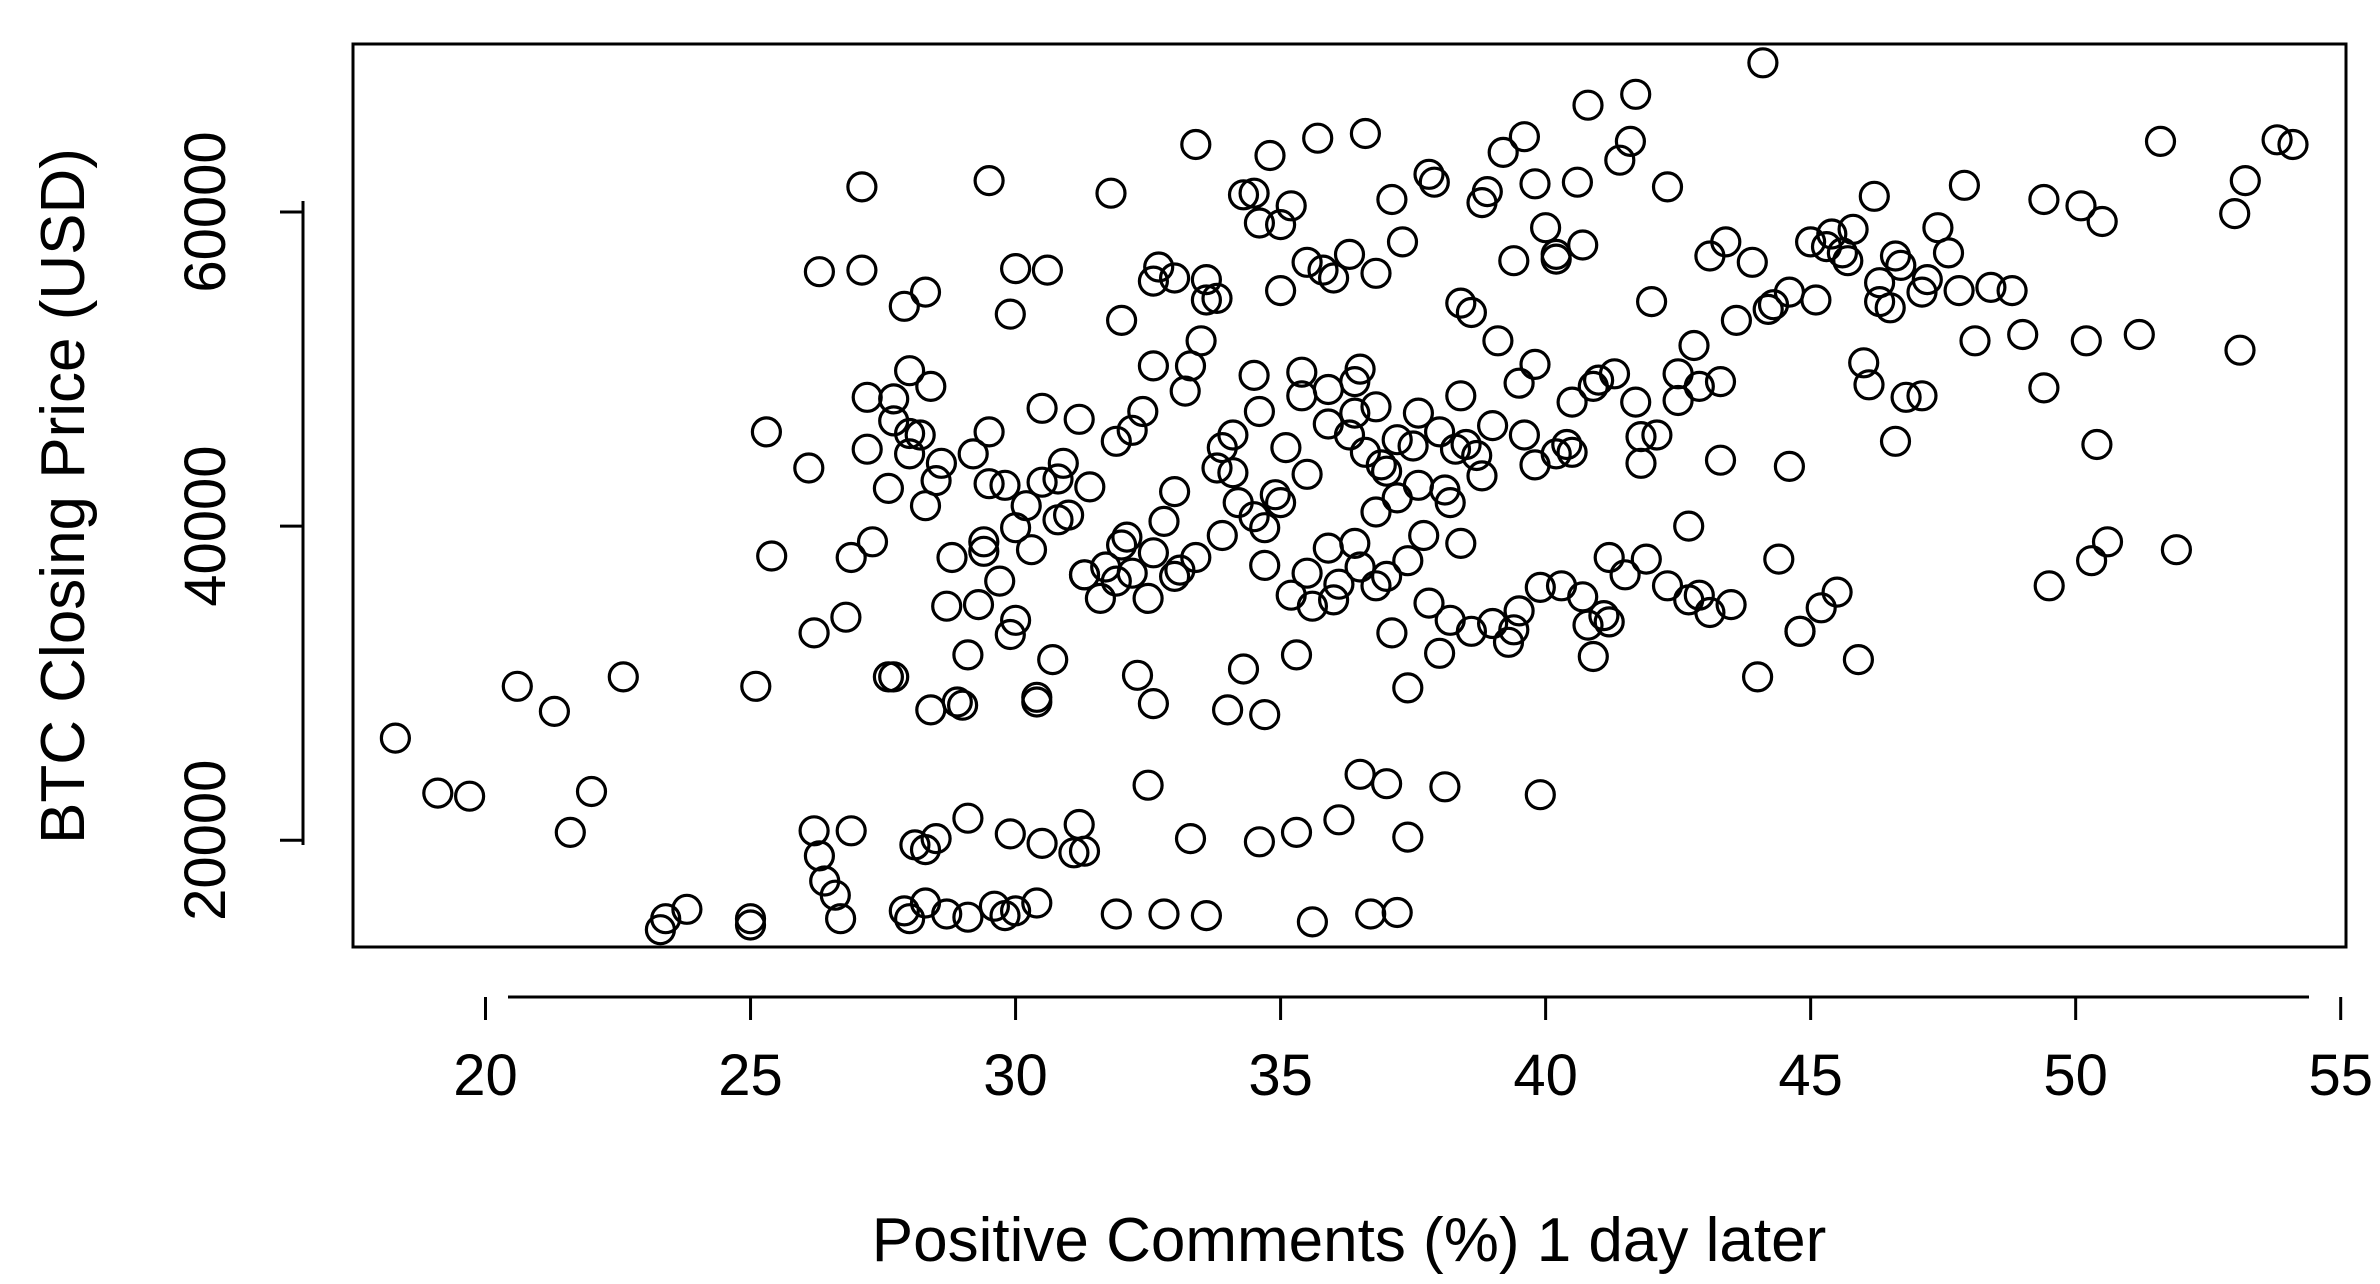 The image size is (2380, 1284). What do you see at coordinates (1280, 1075) in the screenshot?
I see `x-tick-label: 35` at bounding box center [1280, 1075].